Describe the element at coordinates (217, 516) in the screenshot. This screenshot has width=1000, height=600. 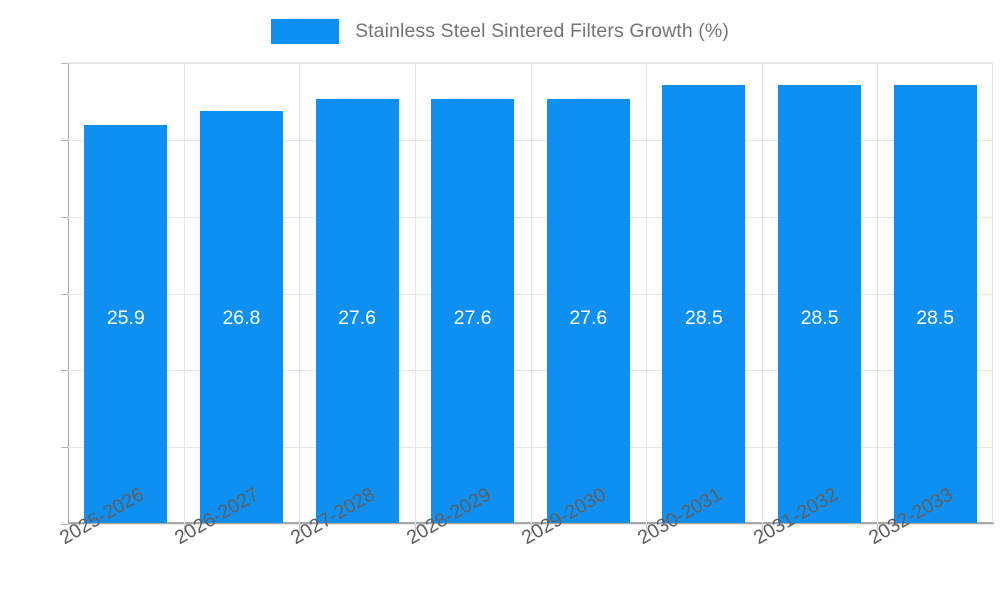
I see `x-axis-category-label: 2026-2027` at that location.